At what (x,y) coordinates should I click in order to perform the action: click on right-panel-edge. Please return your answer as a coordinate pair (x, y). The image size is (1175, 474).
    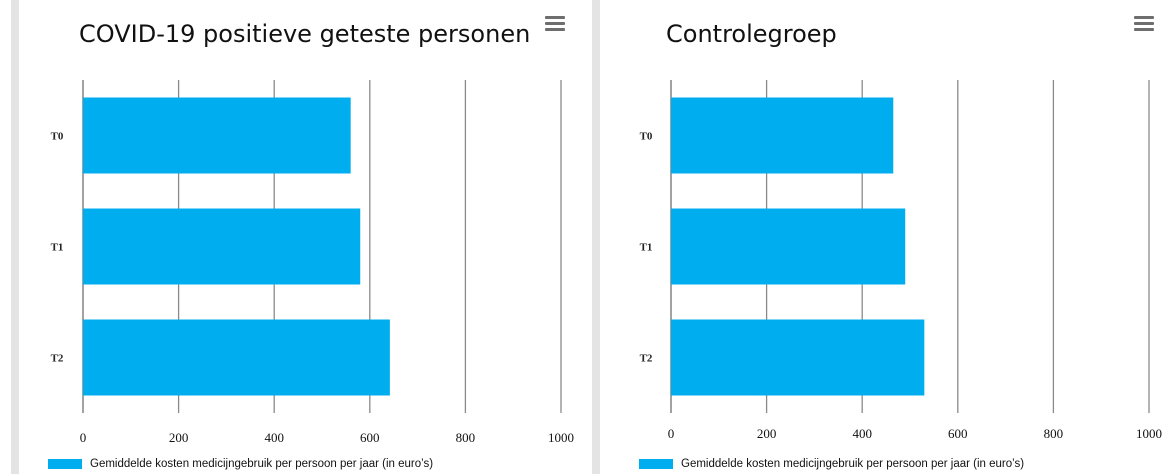
    Looking at the image, I should click on (596, 237).